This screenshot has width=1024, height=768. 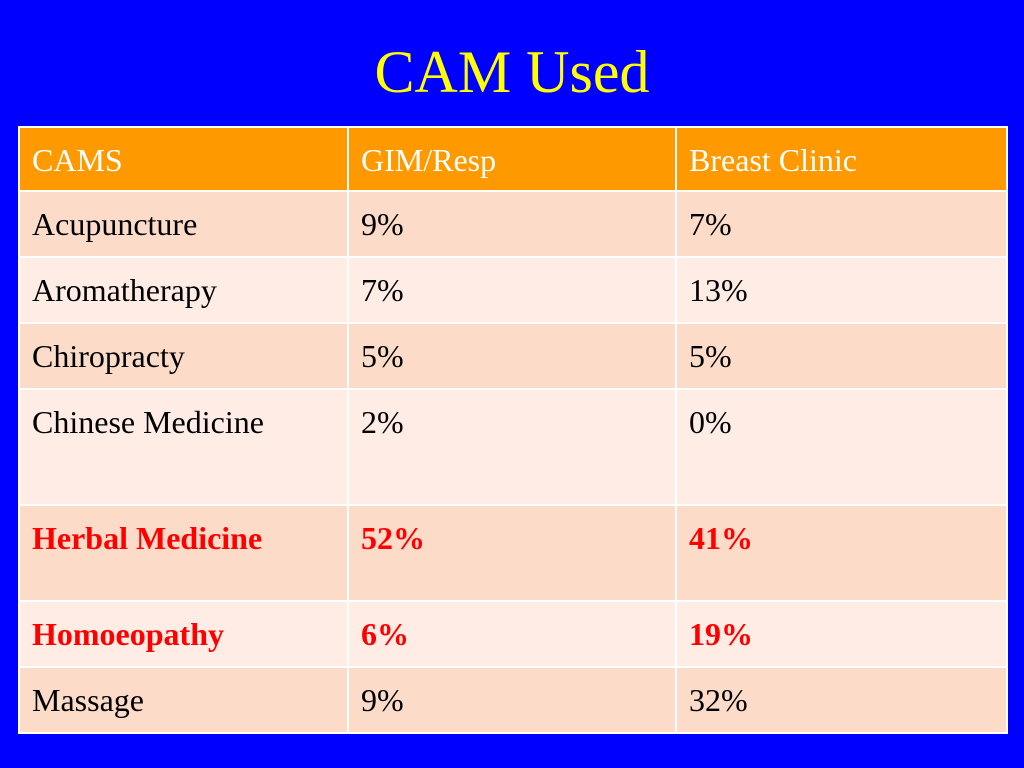 I want to click on table-row: Acupuncture 9% 7%, so click(x=513, y=224).